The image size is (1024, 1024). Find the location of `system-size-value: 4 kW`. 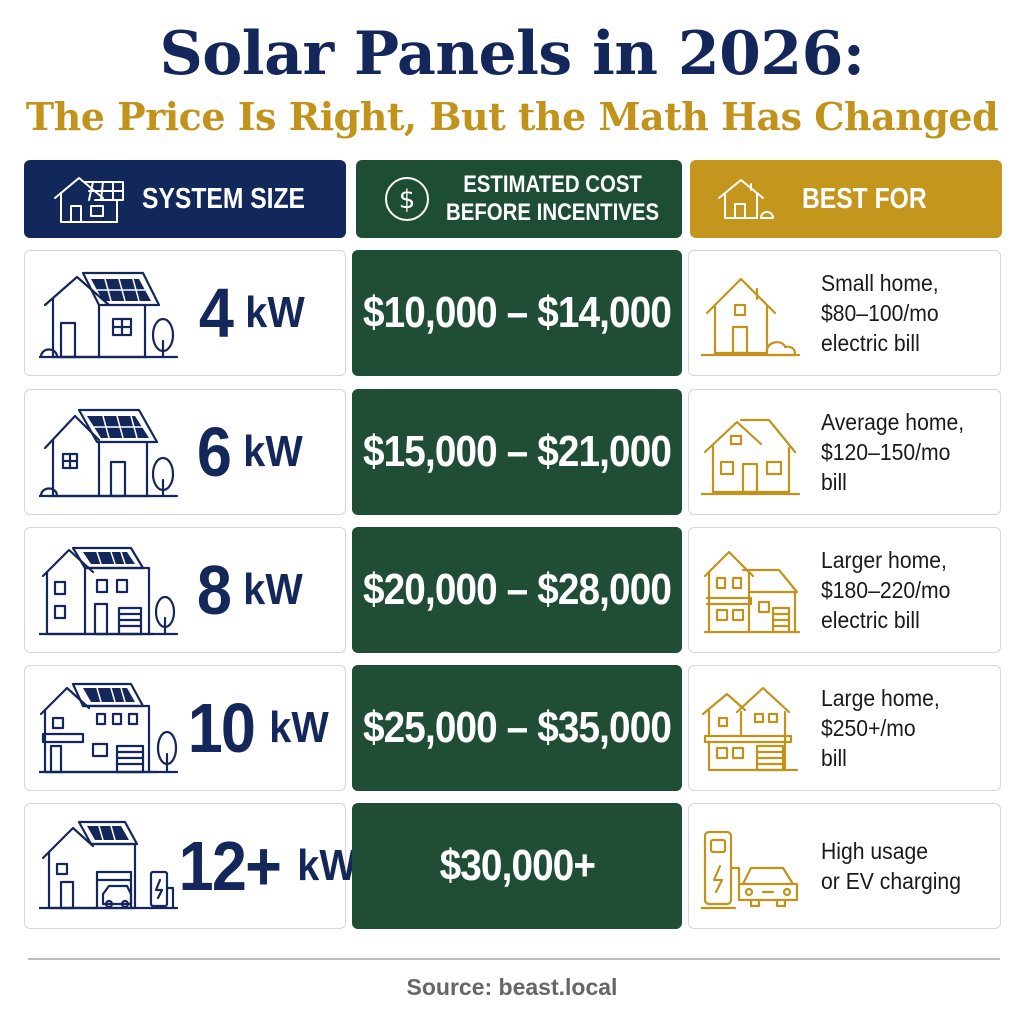

system-size-value: 4 kW is located at coordinates (252, 312).